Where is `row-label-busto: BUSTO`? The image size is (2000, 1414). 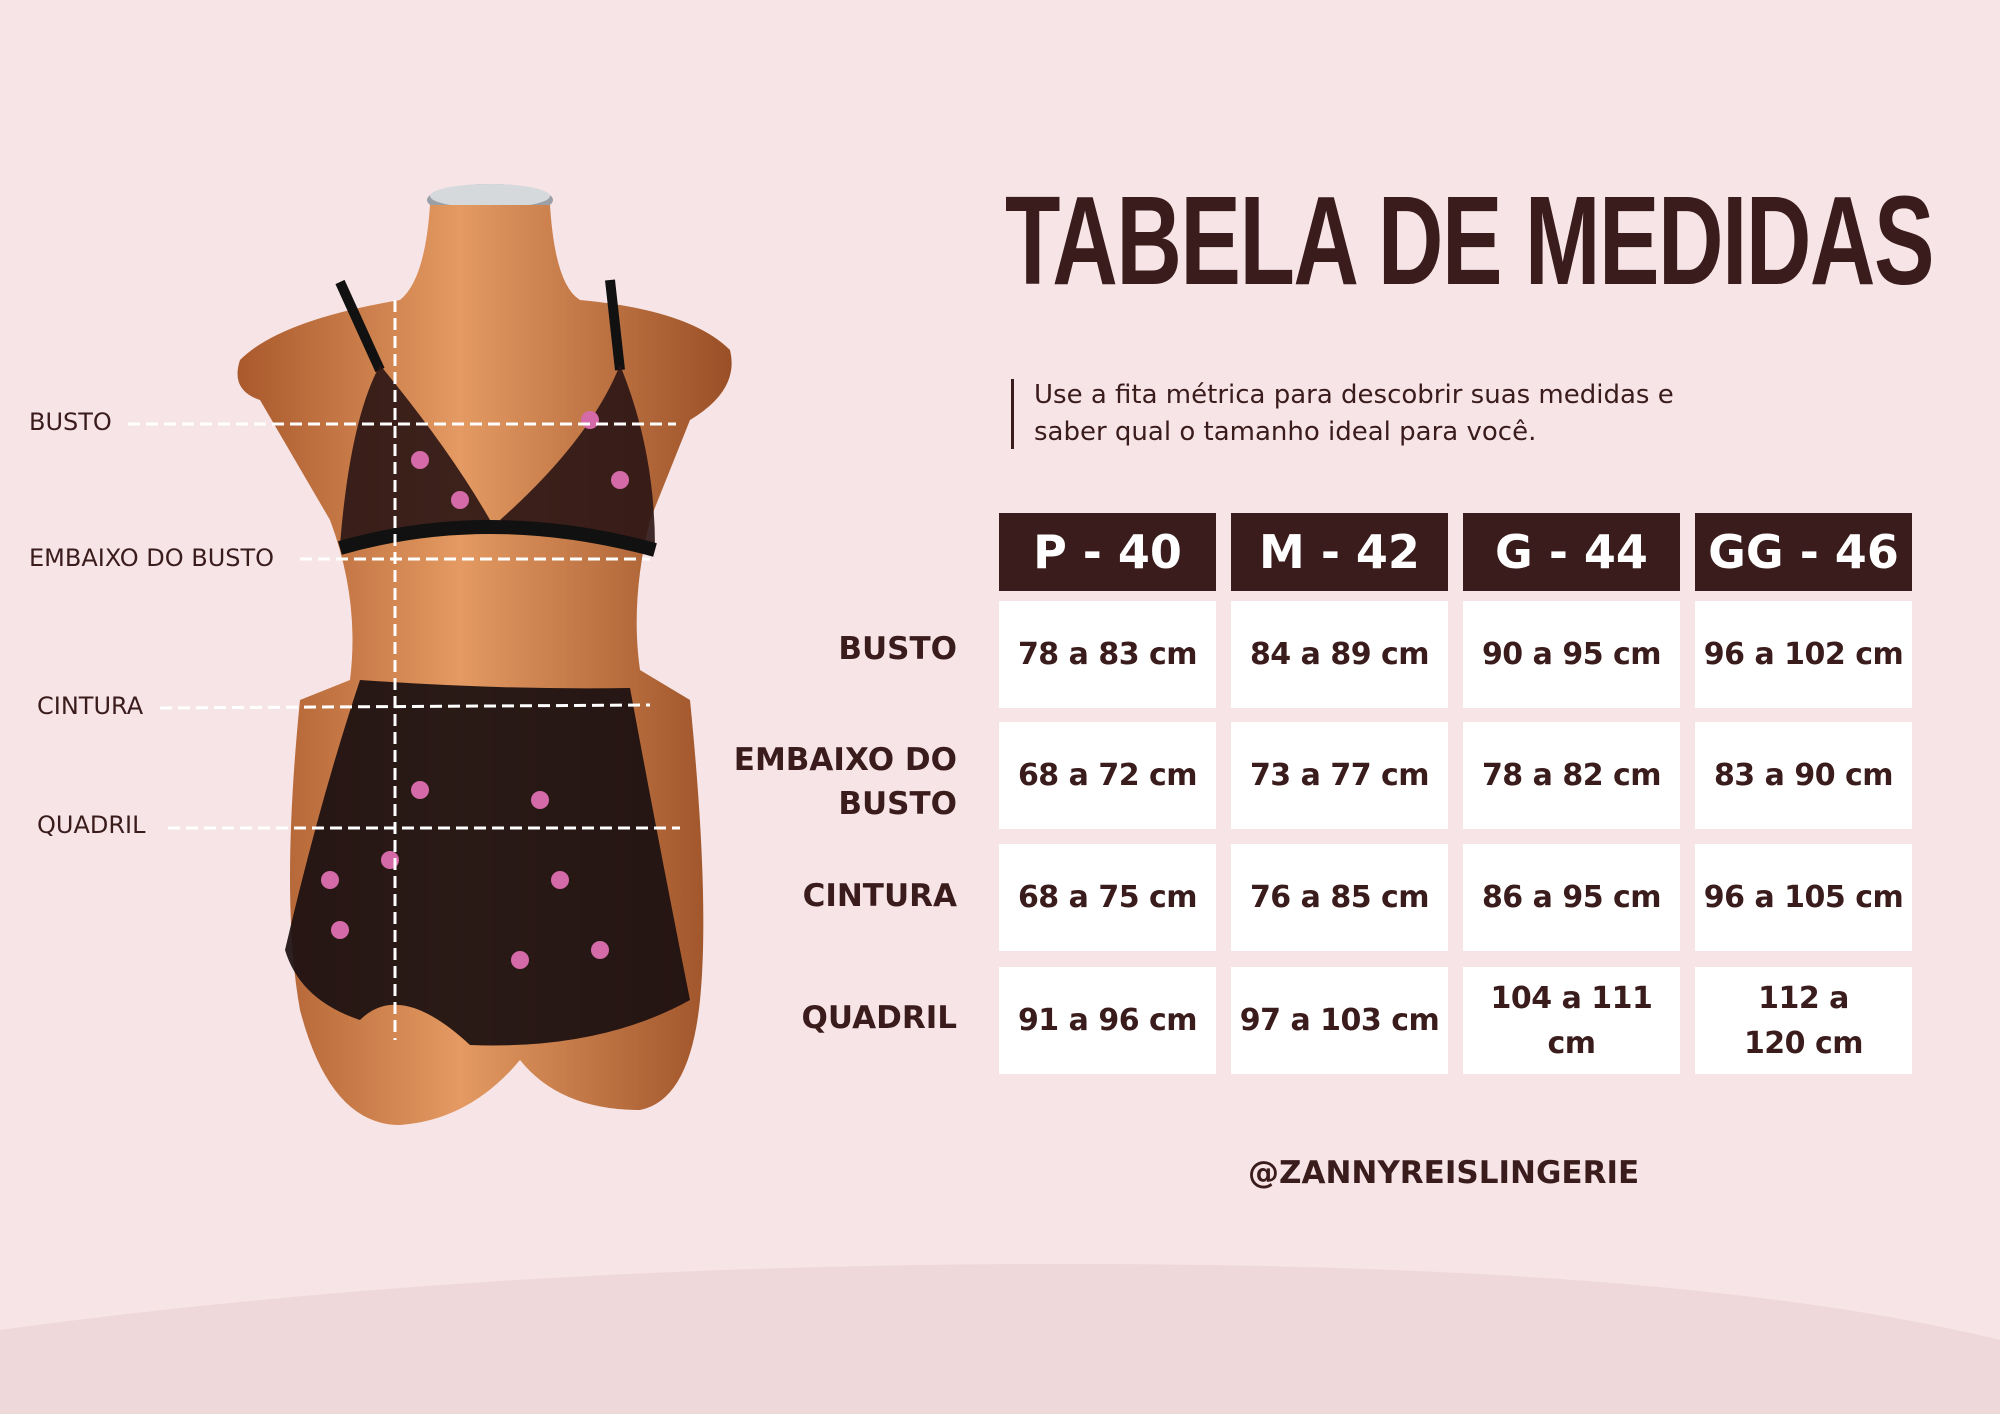 row-label-busto: BUSTO is located at coordinates (897, 649).